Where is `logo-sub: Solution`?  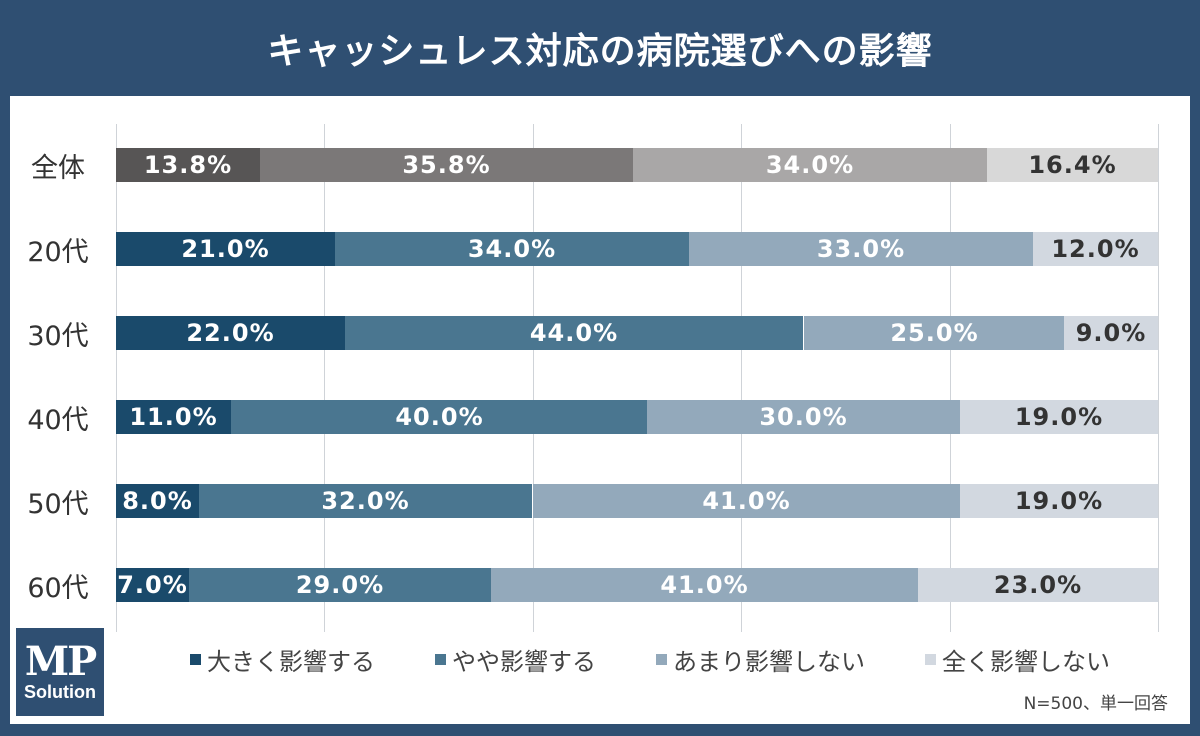
logo-sub: Solution is located at coordinates (60, 692).